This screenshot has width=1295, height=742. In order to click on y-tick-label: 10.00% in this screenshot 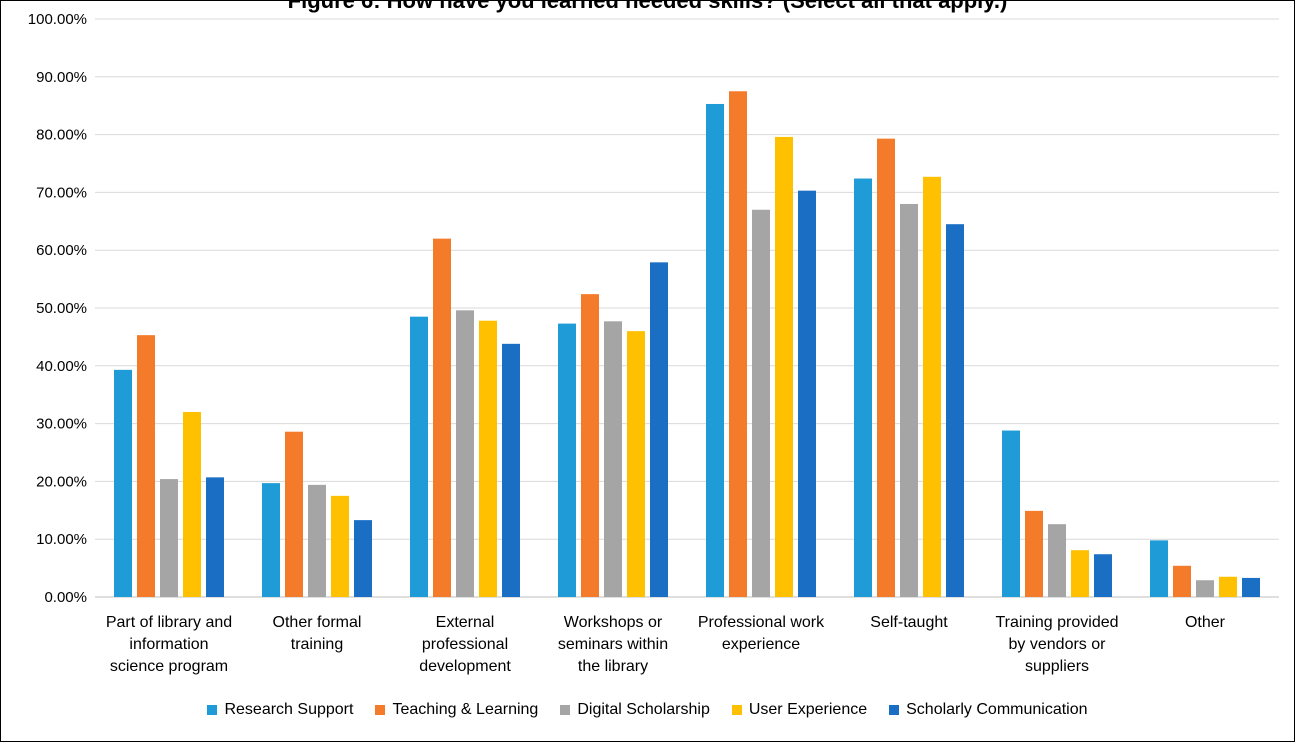, I will do `click(61, 539)`.